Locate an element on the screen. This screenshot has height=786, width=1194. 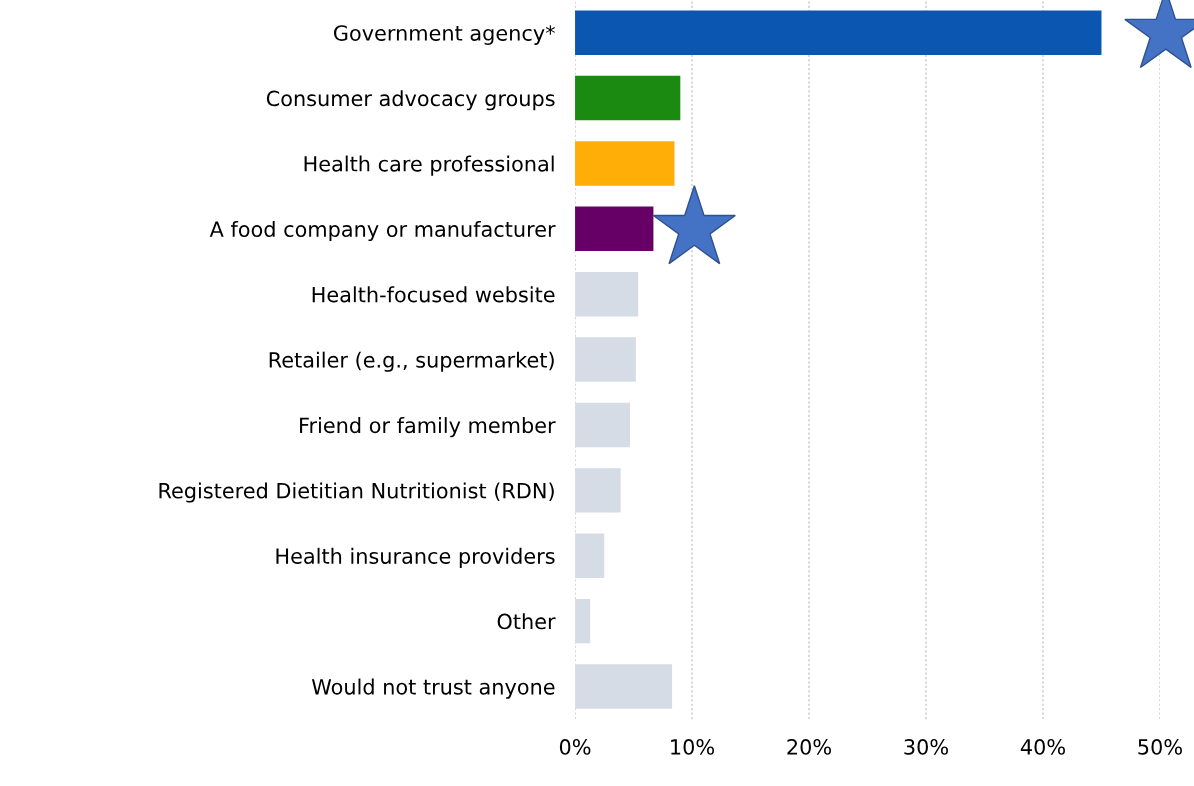
y-tick-label: Health-focused website is located at coordinates (433, 294).